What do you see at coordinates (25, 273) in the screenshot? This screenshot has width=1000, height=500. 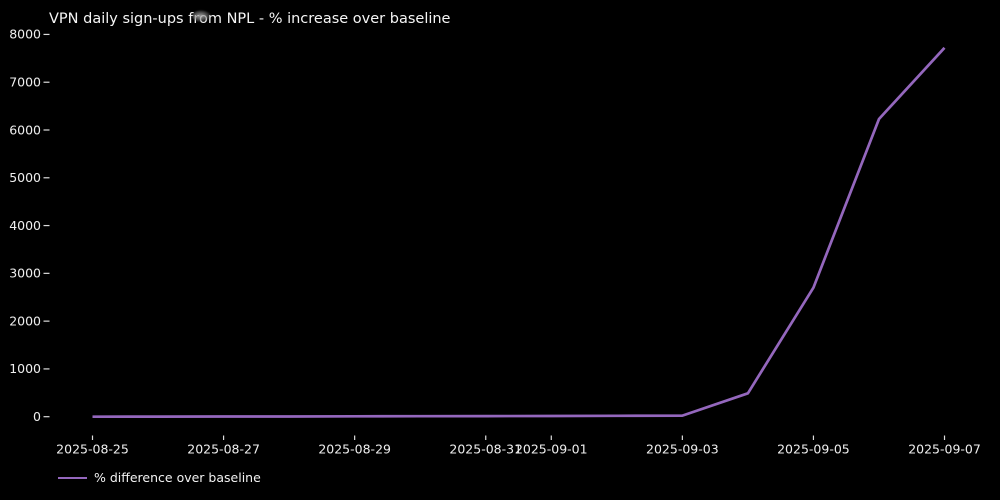 I see `y-axis-tick-label: 3000` at bounding box center [25, 273].